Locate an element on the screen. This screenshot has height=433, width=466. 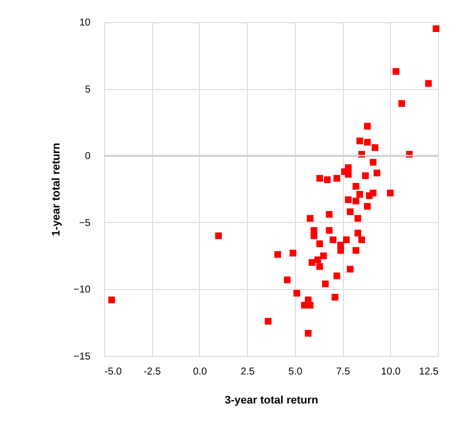
y-axis-title: 1-year total return is located at coordinates (56, 189).